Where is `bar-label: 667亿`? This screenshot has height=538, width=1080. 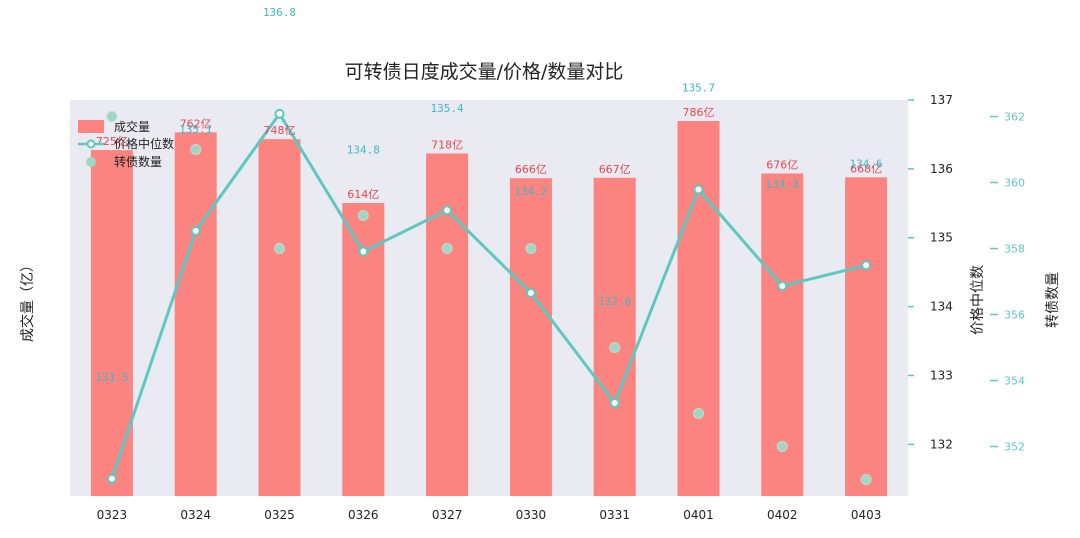 bar-label: 667亿 is located at coordinates (615, 169).